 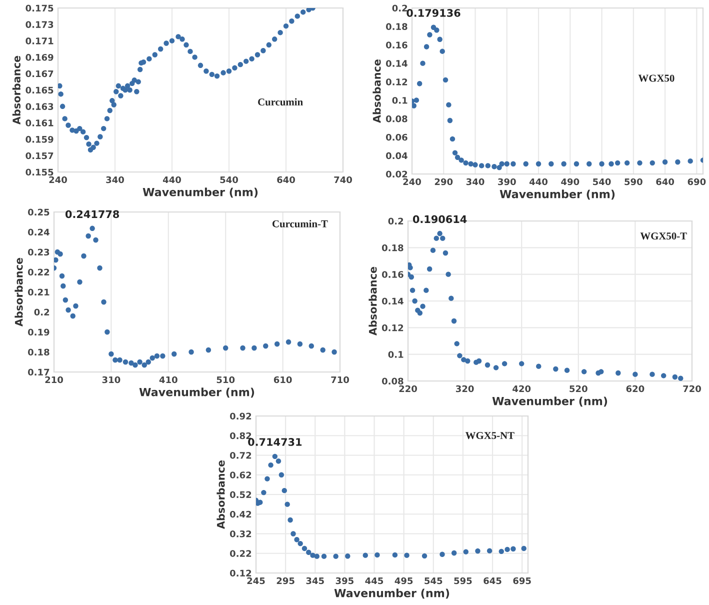 I want to click on y-tick-label: 0.175, so click(x=40, y=8).